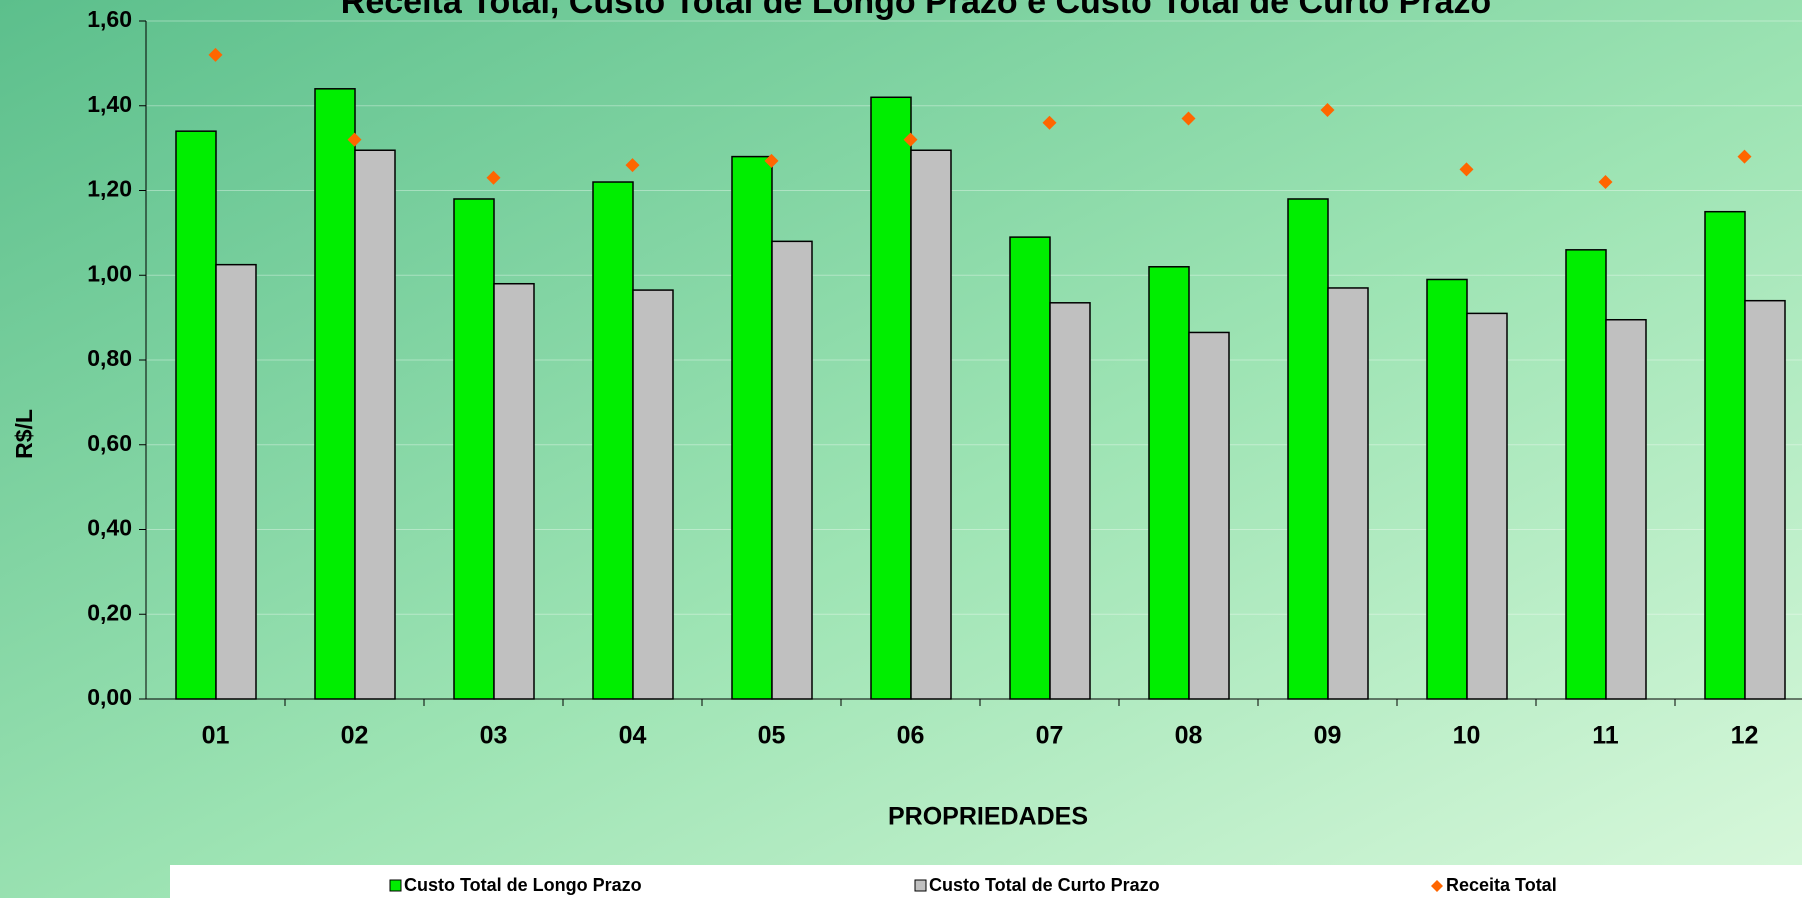 Image resolution: width=1802 pixels, height=898 pixels. I want to click on x-tick-label: 01, so click(216, 736).